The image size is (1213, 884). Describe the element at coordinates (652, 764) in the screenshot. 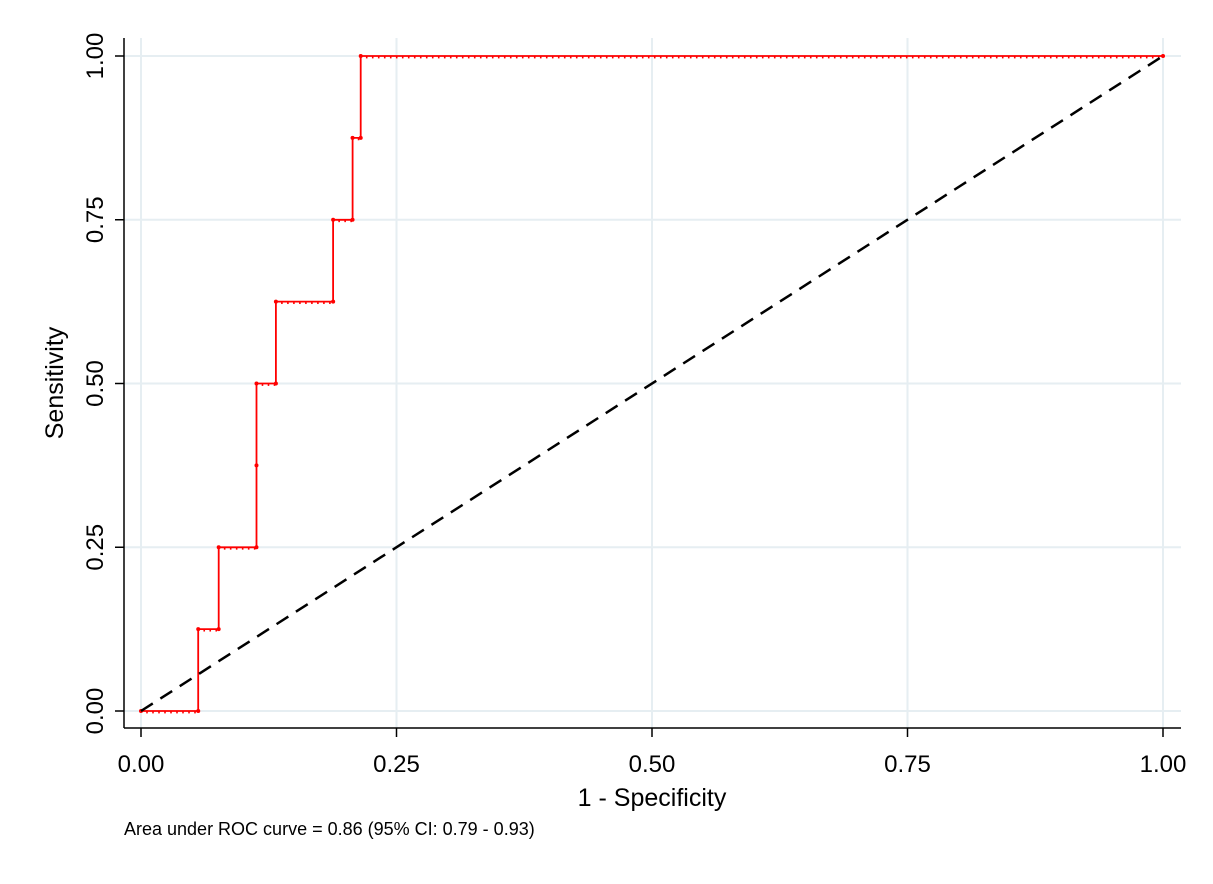

I see `x-tick-label-2: 0.50` at that location.